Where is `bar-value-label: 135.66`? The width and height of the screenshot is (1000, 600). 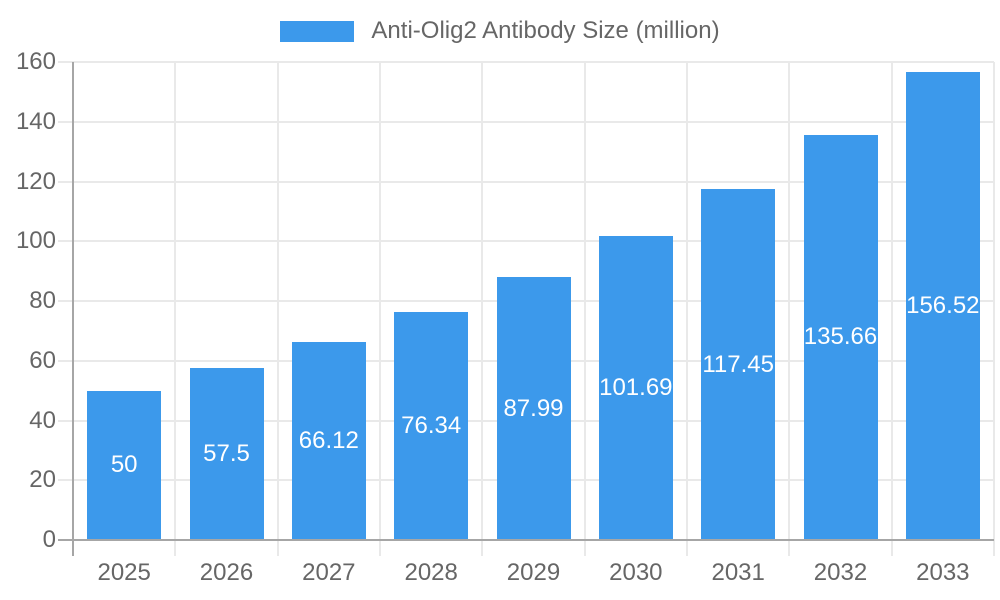
bar-value-label: 135.66 is located at coordinates (840, 337).